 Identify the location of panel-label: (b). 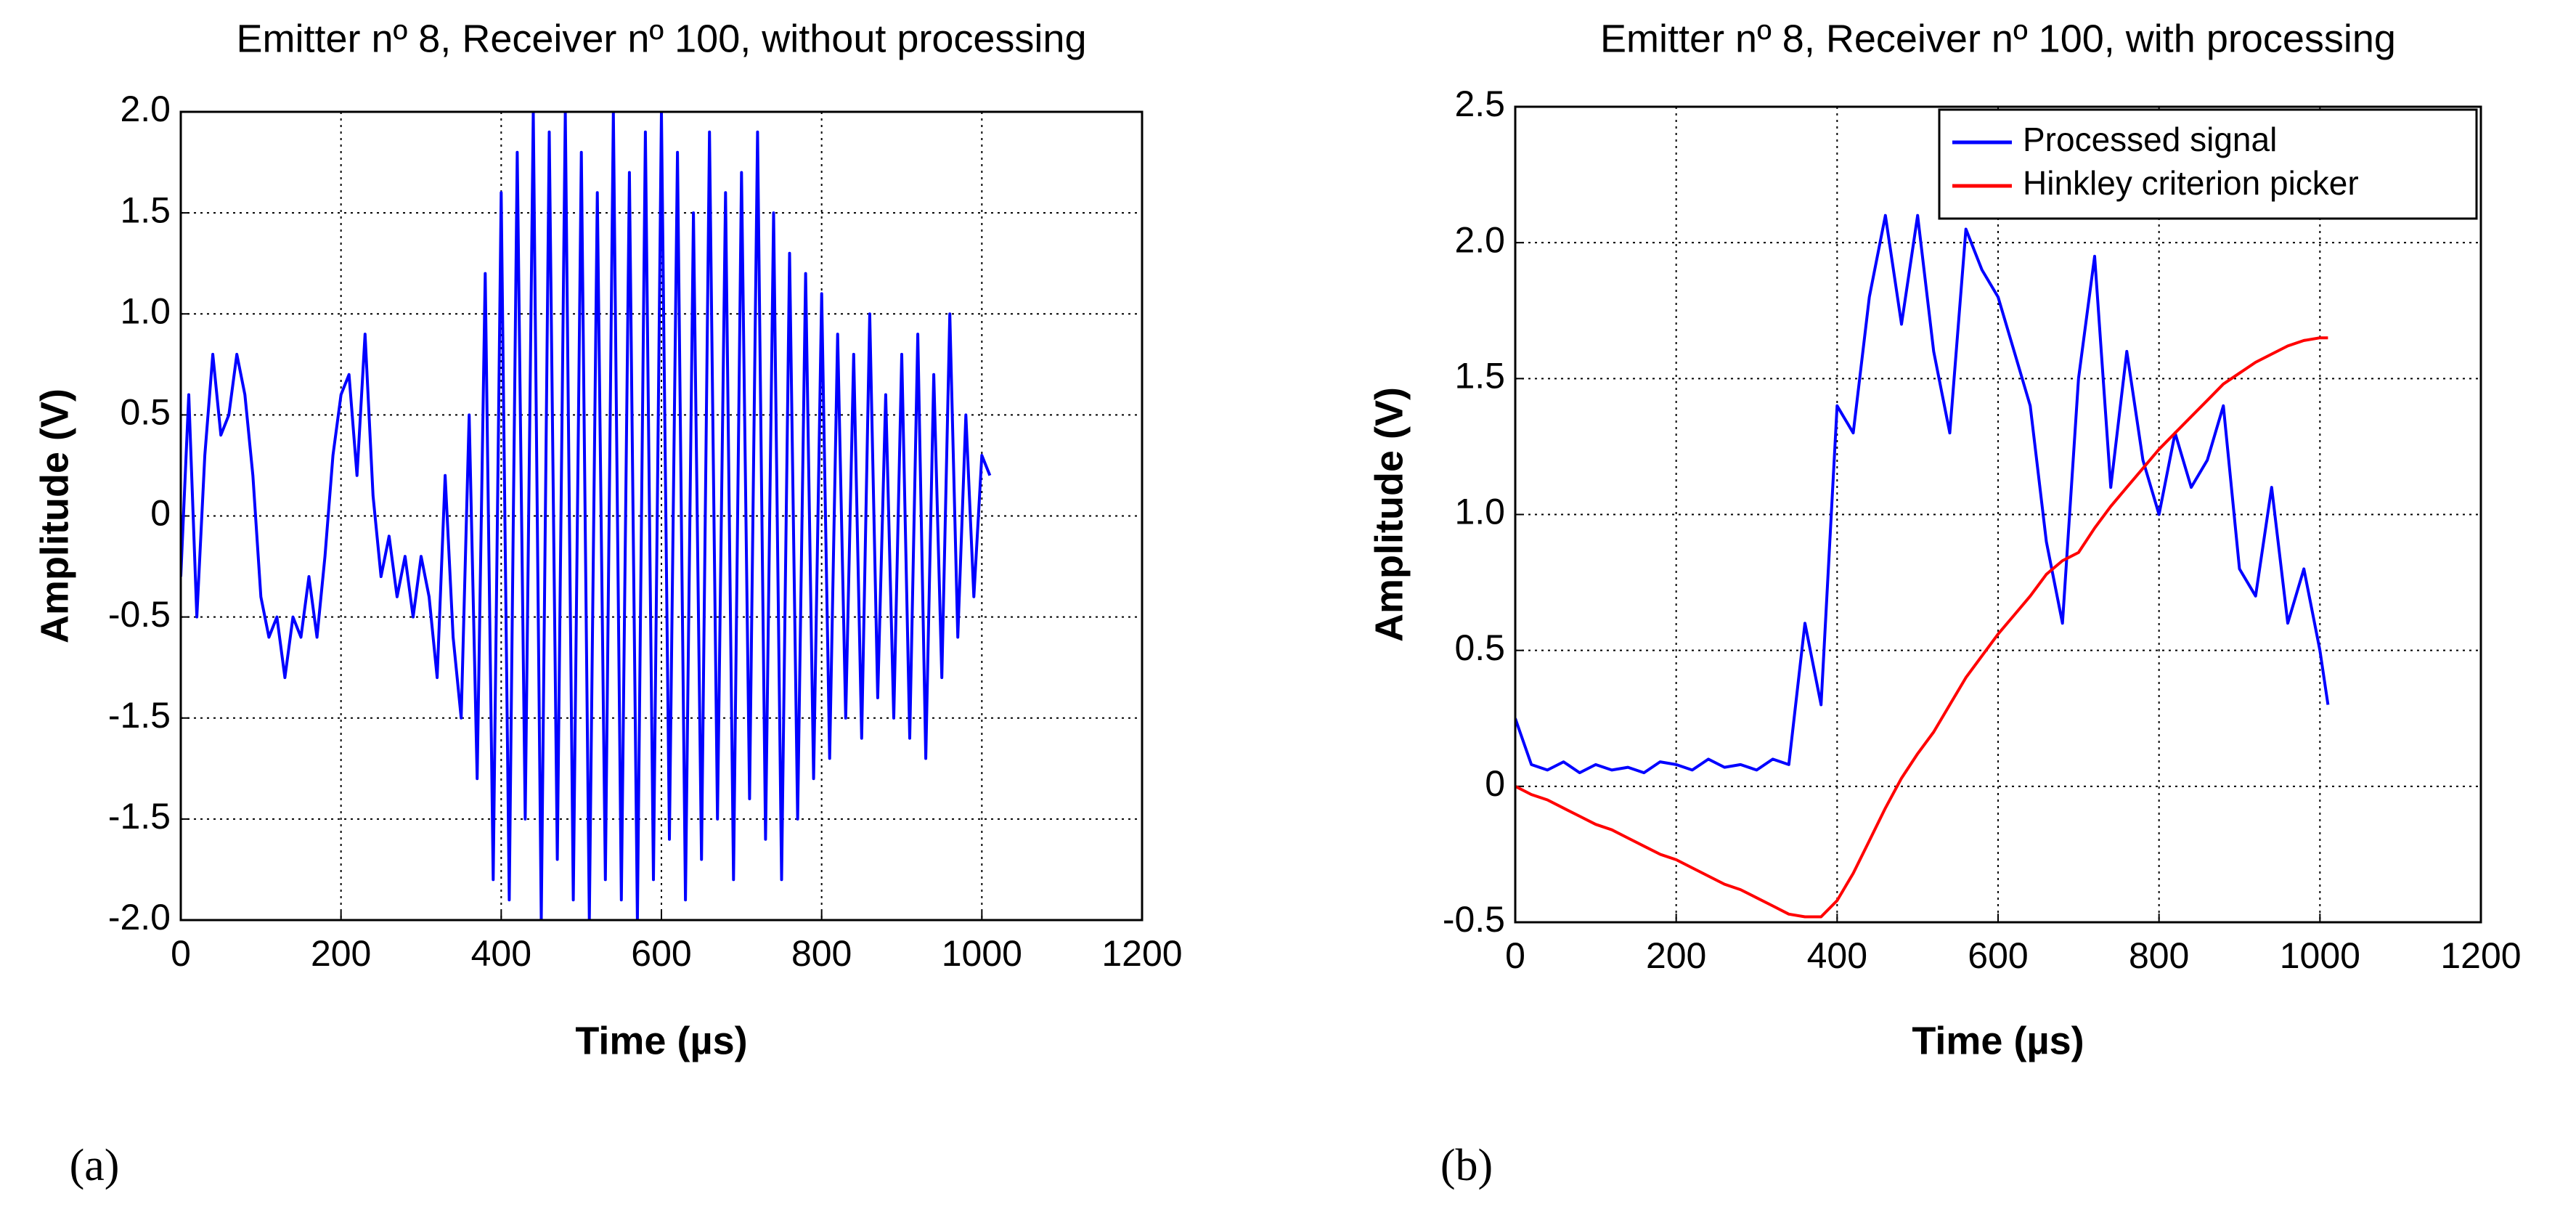
(1466, 1165).